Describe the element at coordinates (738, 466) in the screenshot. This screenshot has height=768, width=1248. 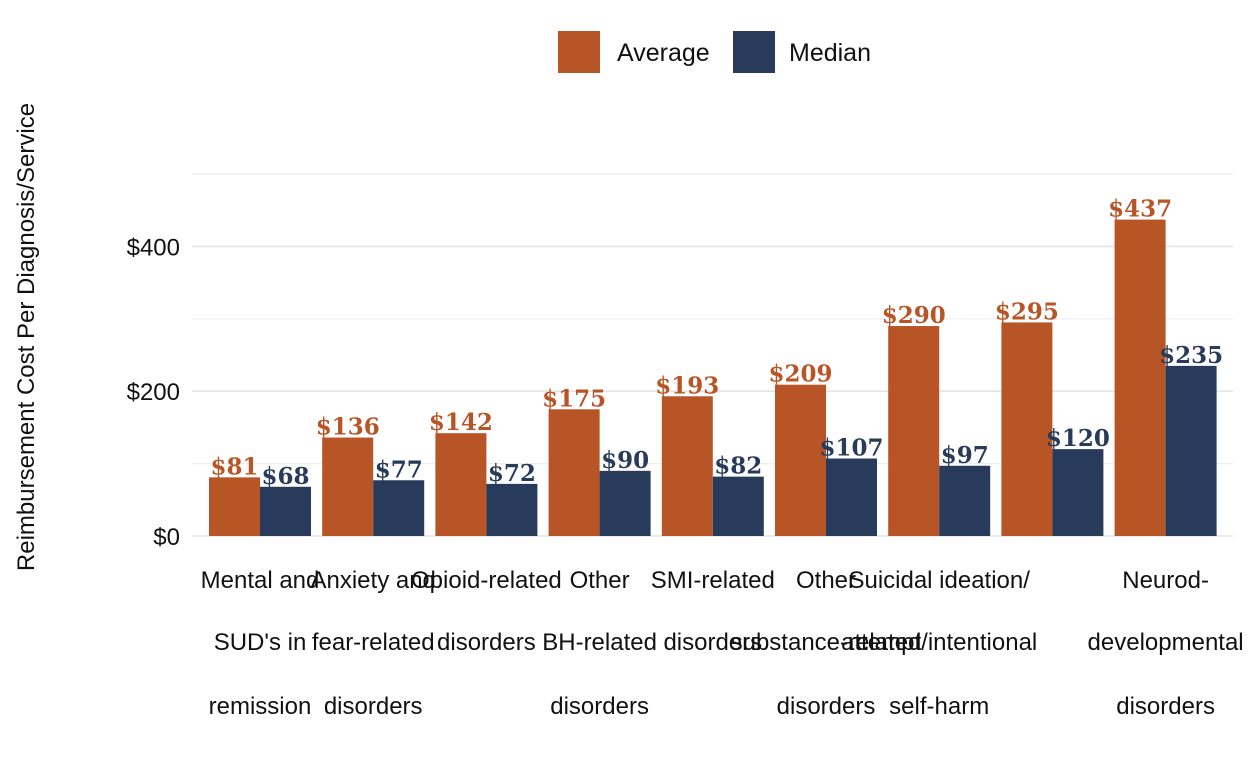
I see `data-label-median: $82` at that location.